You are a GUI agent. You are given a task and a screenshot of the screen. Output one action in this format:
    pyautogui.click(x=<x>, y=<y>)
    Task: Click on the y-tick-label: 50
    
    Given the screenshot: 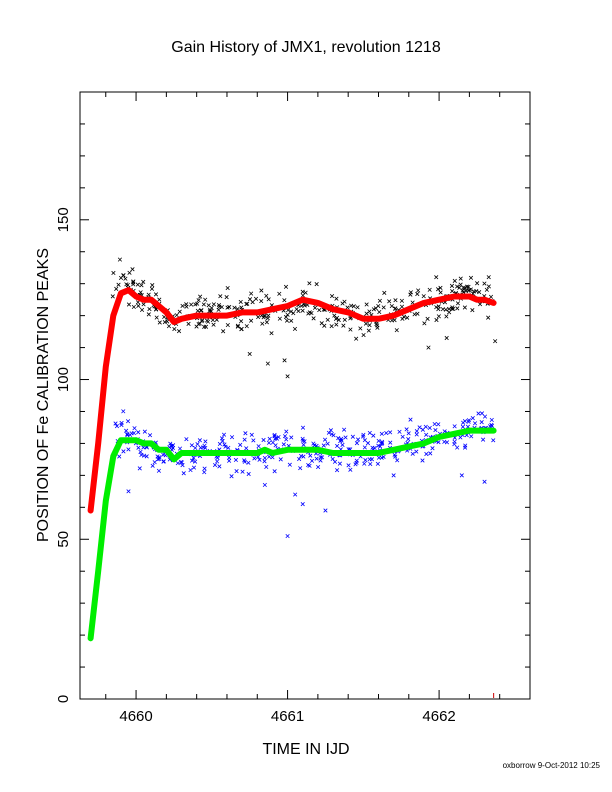 What is the action you would take?
    pyautogui.click(x=63, y=539)
    